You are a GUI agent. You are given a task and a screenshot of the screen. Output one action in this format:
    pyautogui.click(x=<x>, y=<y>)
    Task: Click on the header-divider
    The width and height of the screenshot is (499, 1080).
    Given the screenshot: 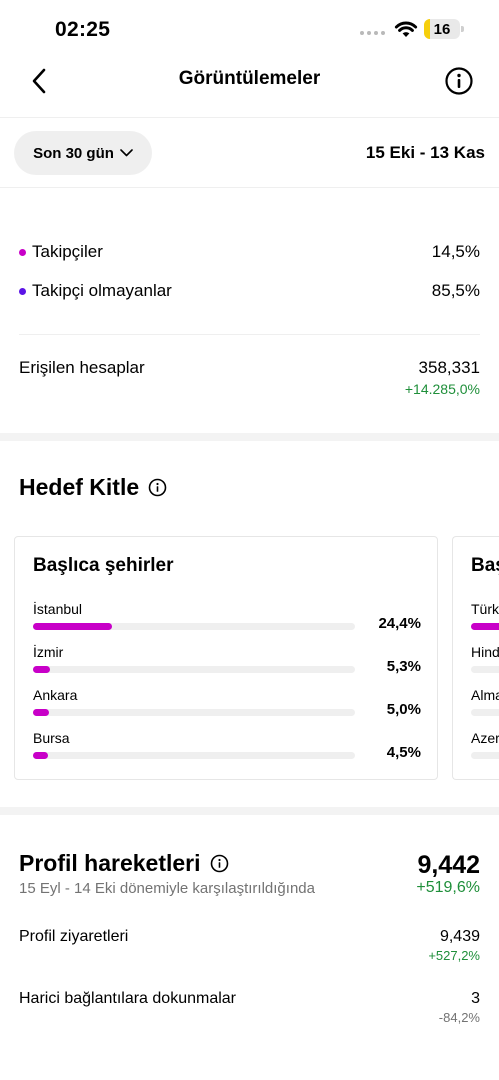 What is the action you would take?
    pyautogui.click(x=249, y=117)
    